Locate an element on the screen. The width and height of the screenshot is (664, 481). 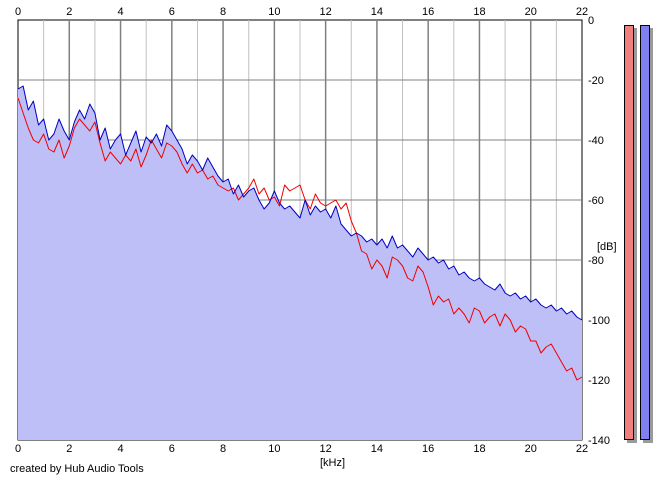
left-channel-level-meter is located at coordinates (629, 232).